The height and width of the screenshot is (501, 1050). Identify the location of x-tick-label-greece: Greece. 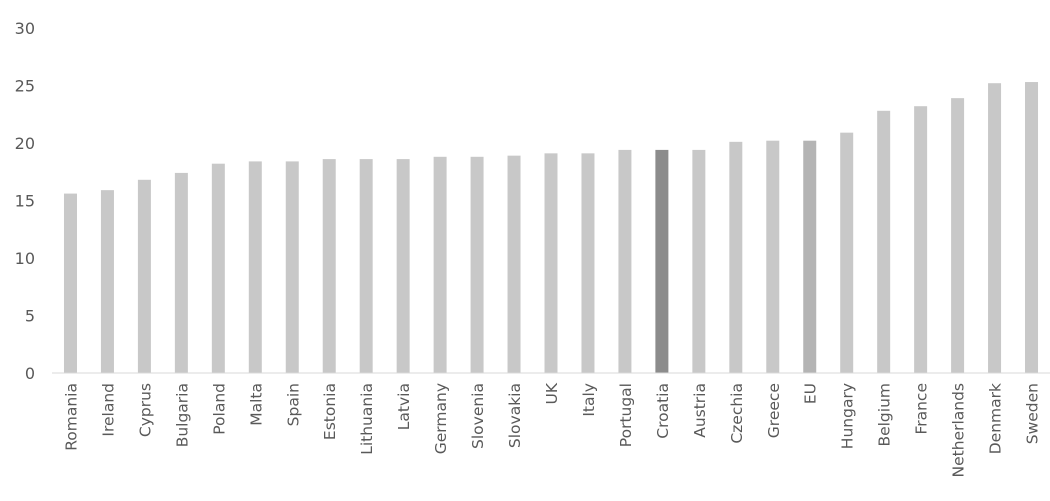
(774, 410).